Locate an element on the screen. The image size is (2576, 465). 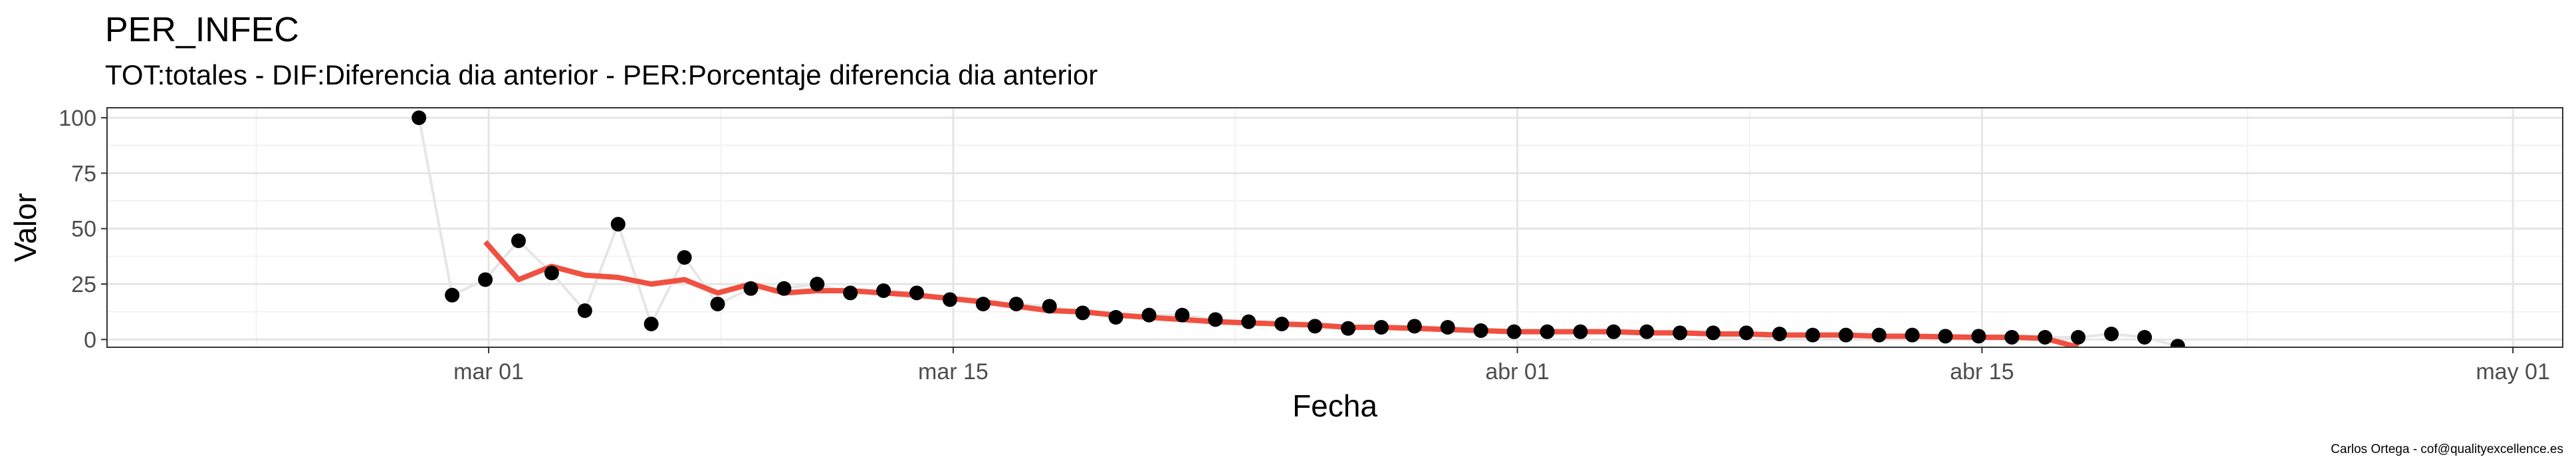
y-axis-title: Valor is located at coordinates (25, 227).